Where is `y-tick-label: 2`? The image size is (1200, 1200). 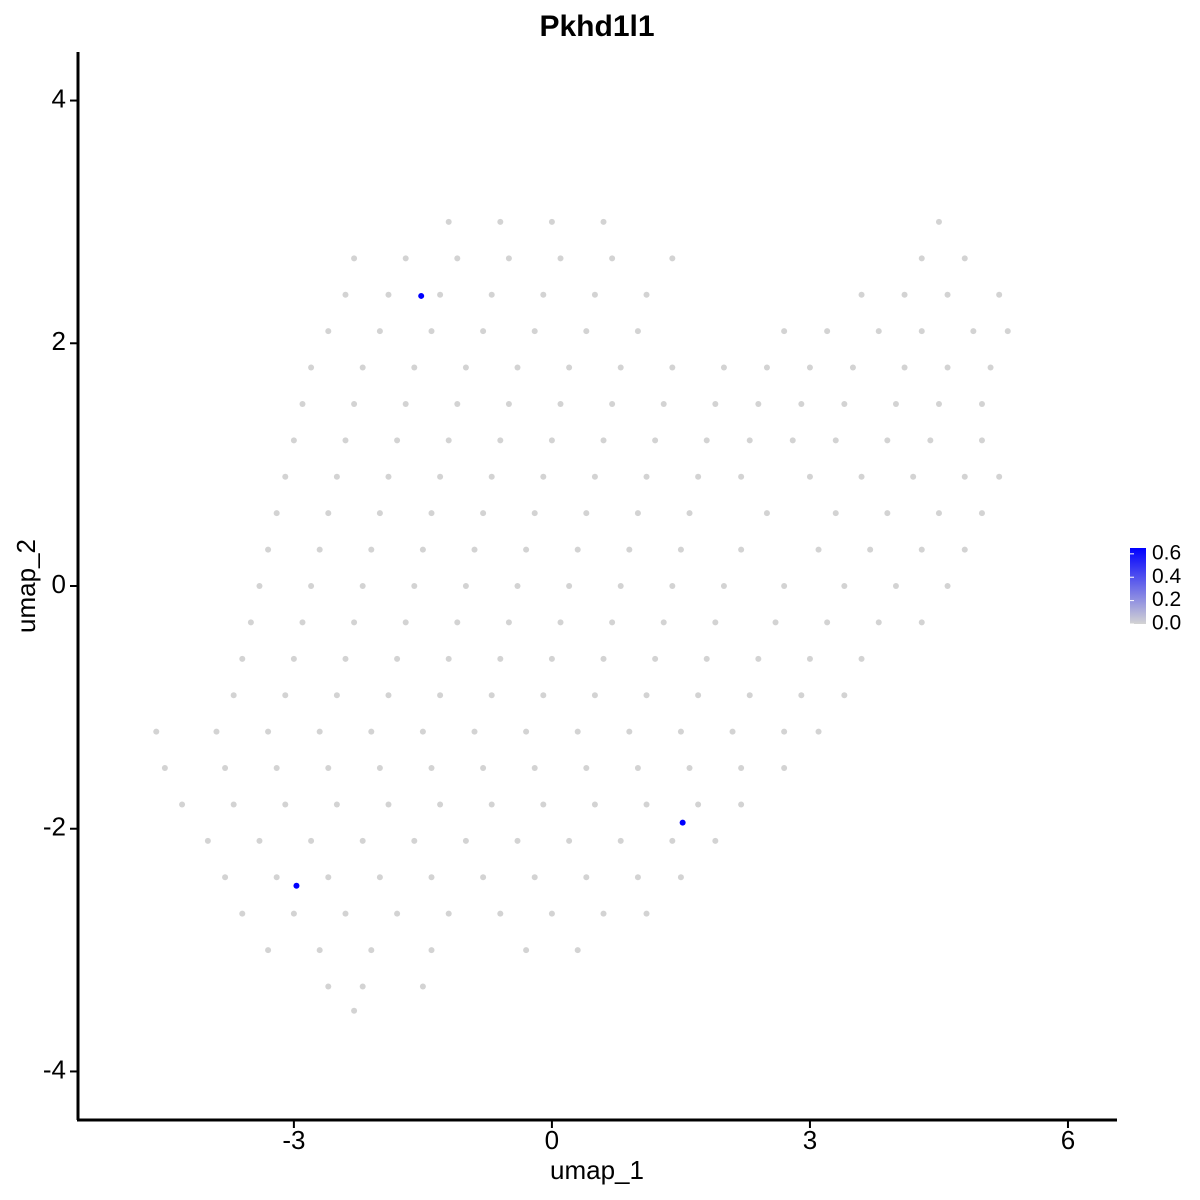
y-tick-label: 2 is located at coordinates (59, 341).